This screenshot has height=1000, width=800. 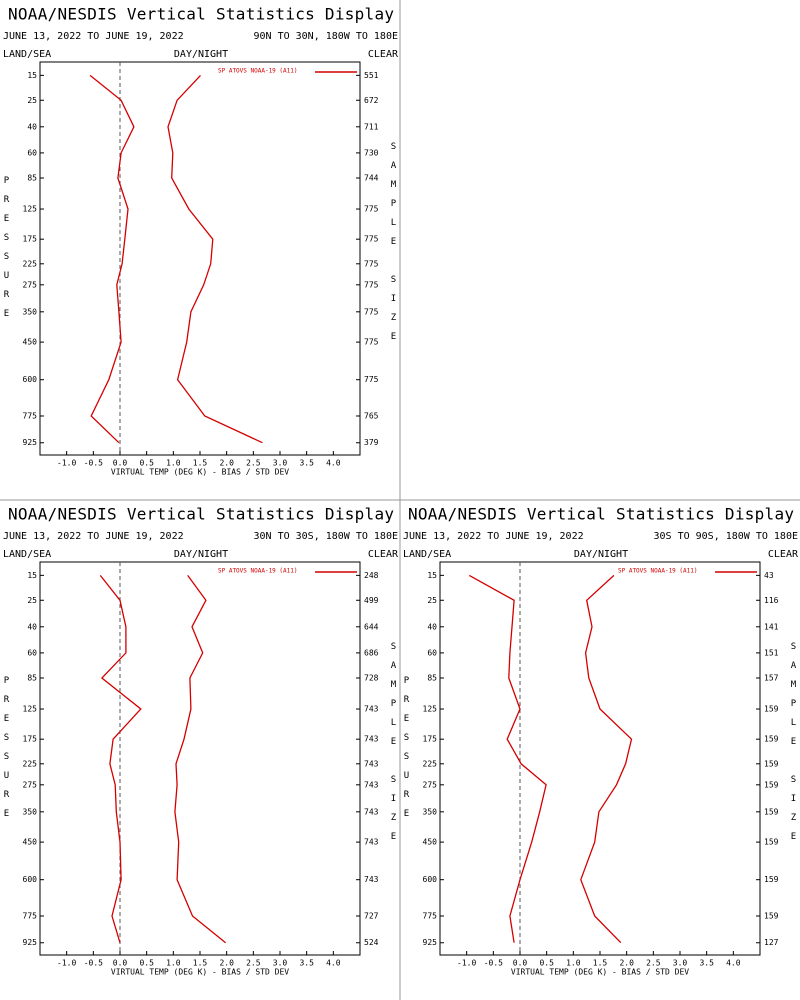 I want to click on x-tick-label: 3.0, so click(x=280, y=963).